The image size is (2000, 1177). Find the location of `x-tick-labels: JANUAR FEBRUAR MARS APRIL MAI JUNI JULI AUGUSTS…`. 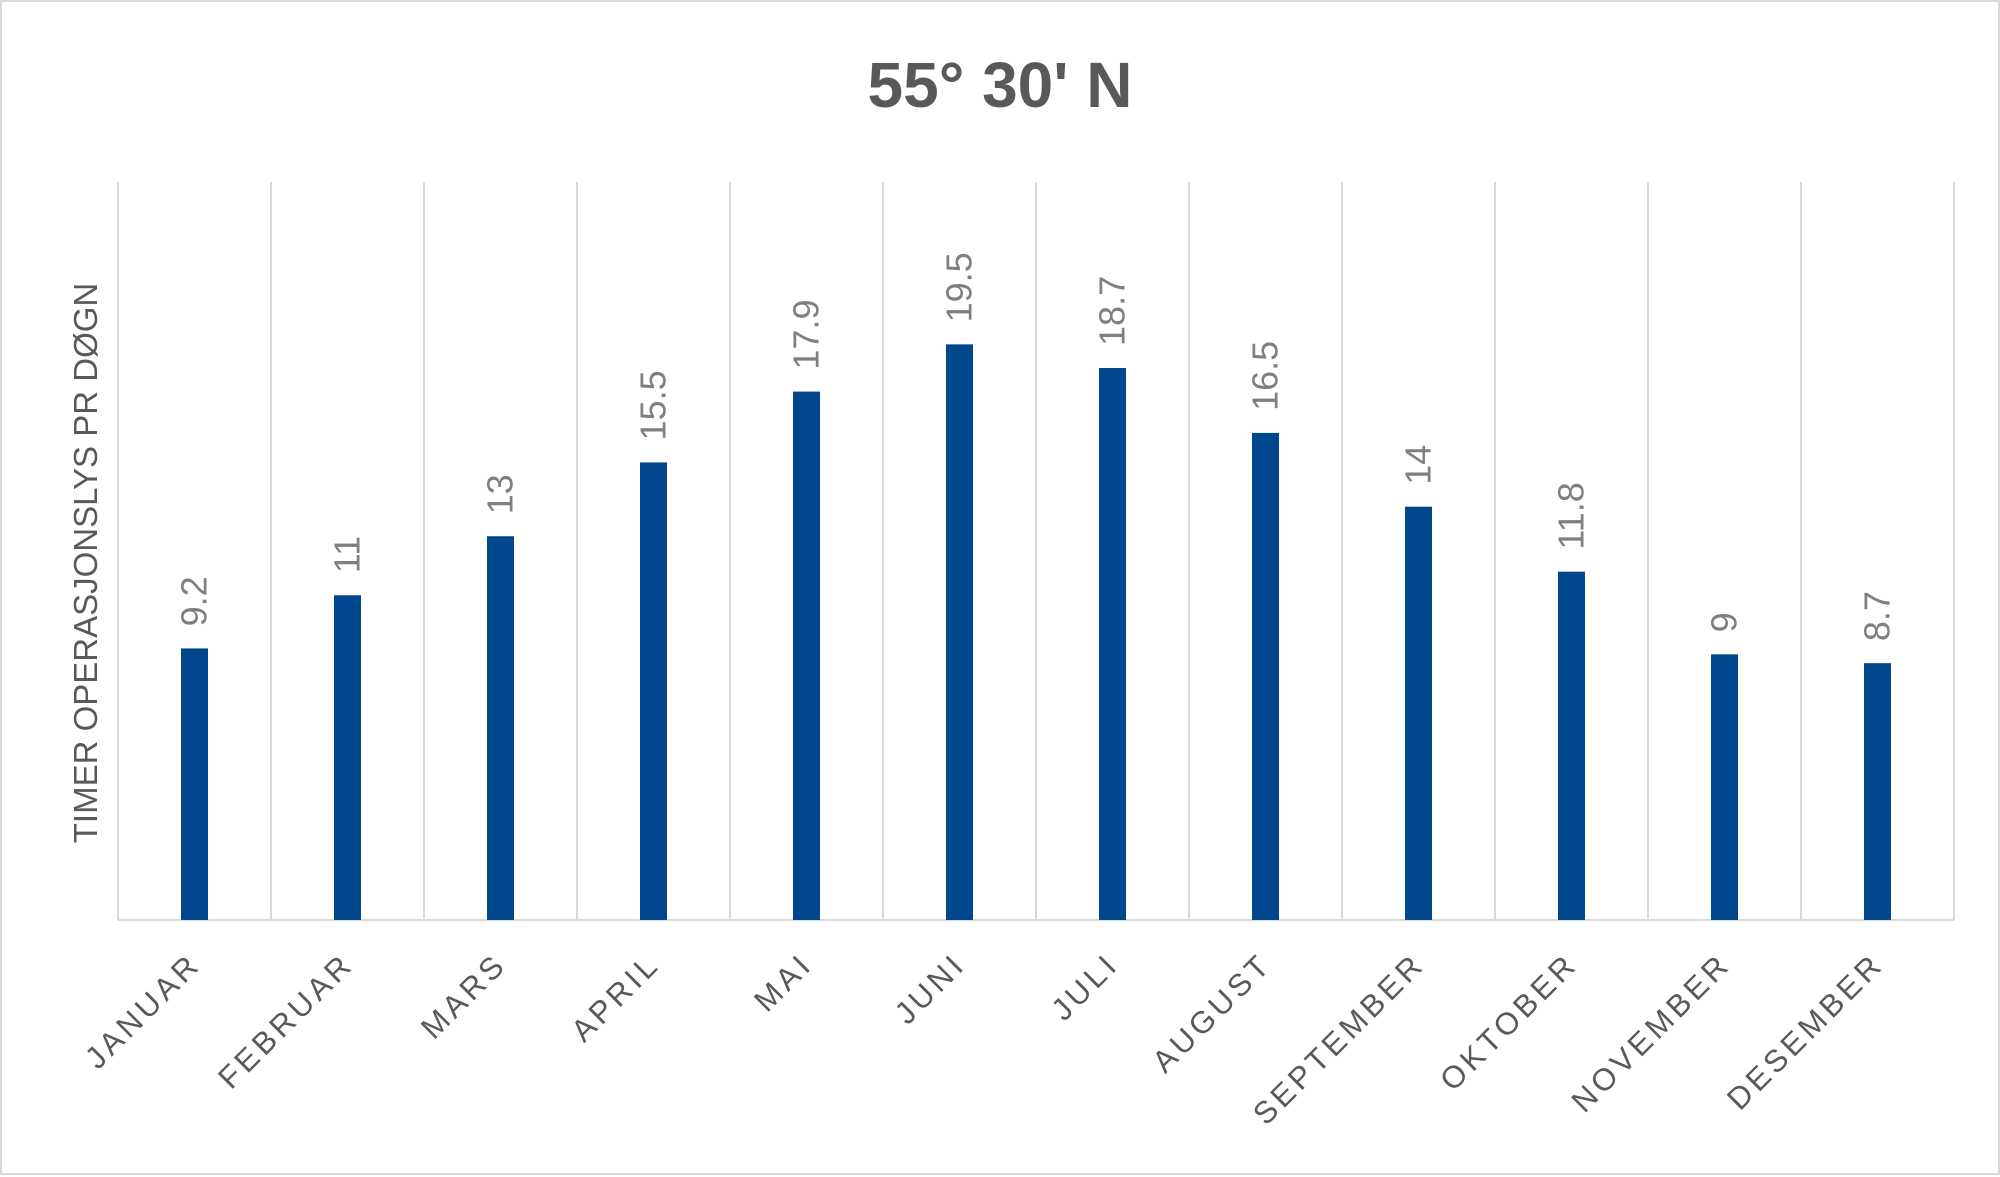

x-tick-labels: JANUAR FEBRUAR MARS APRIL MAI JUNI JULI AUGUSTS… is located at coordinates (984, 1038).